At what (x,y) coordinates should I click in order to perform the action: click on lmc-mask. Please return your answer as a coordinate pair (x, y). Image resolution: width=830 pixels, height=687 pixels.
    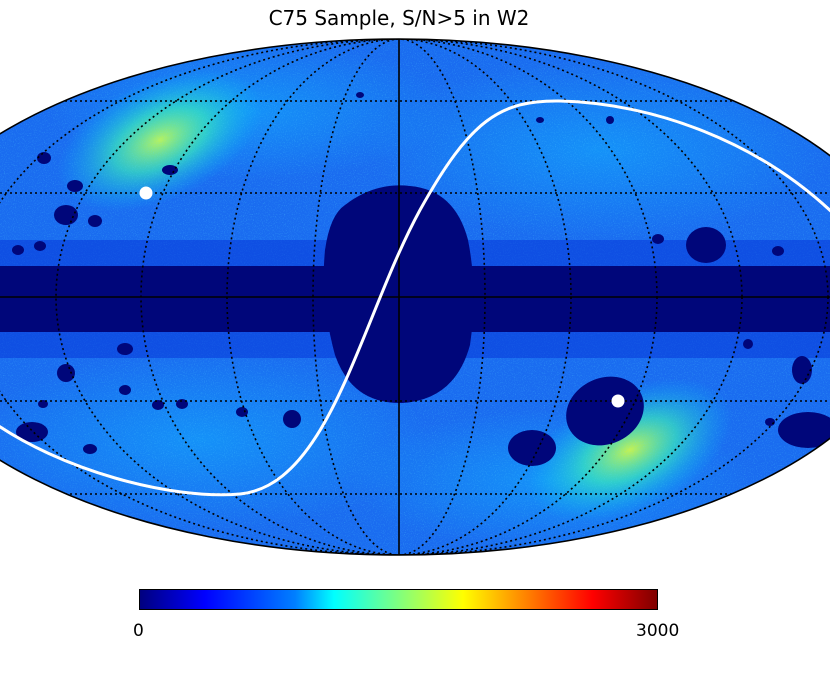
    Looking at the image, I should click on (605, 411).